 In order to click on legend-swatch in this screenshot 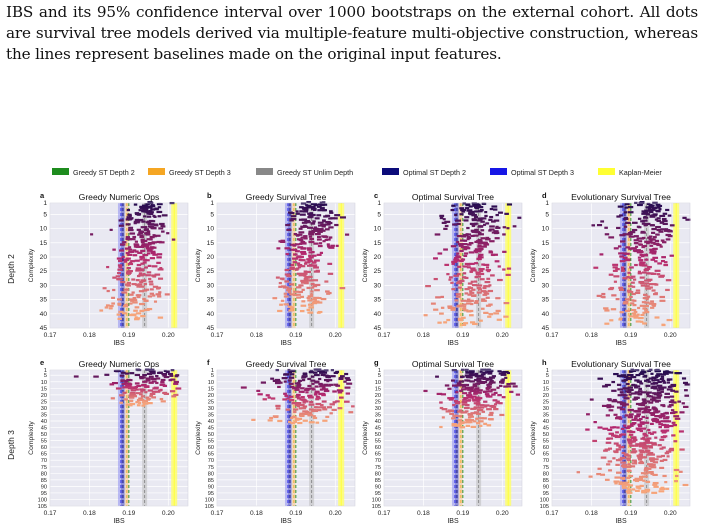, I will do `click(498, 171)`.